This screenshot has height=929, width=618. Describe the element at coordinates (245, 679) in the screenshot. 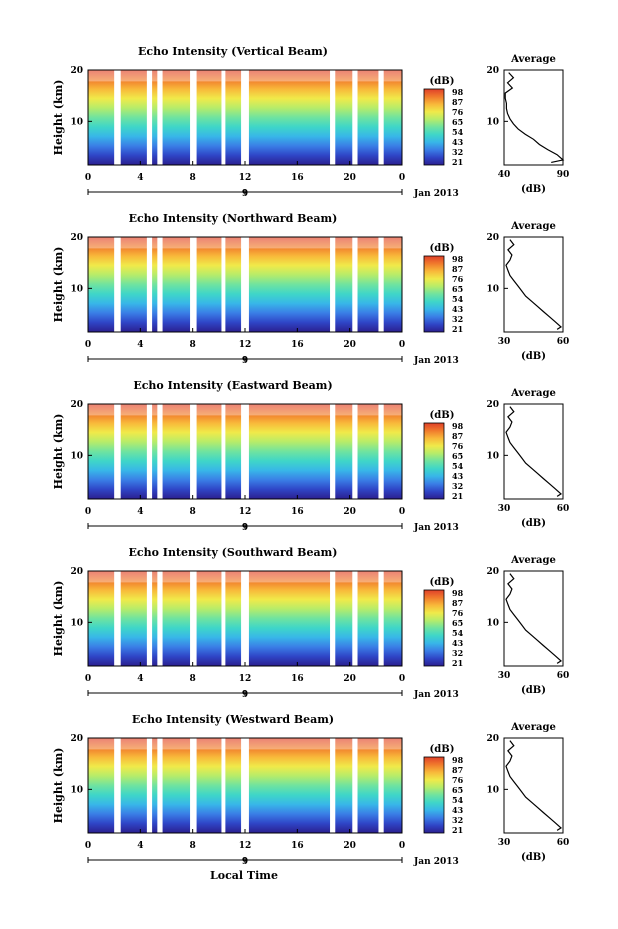

I see `x-tick-label: 12` at that location.